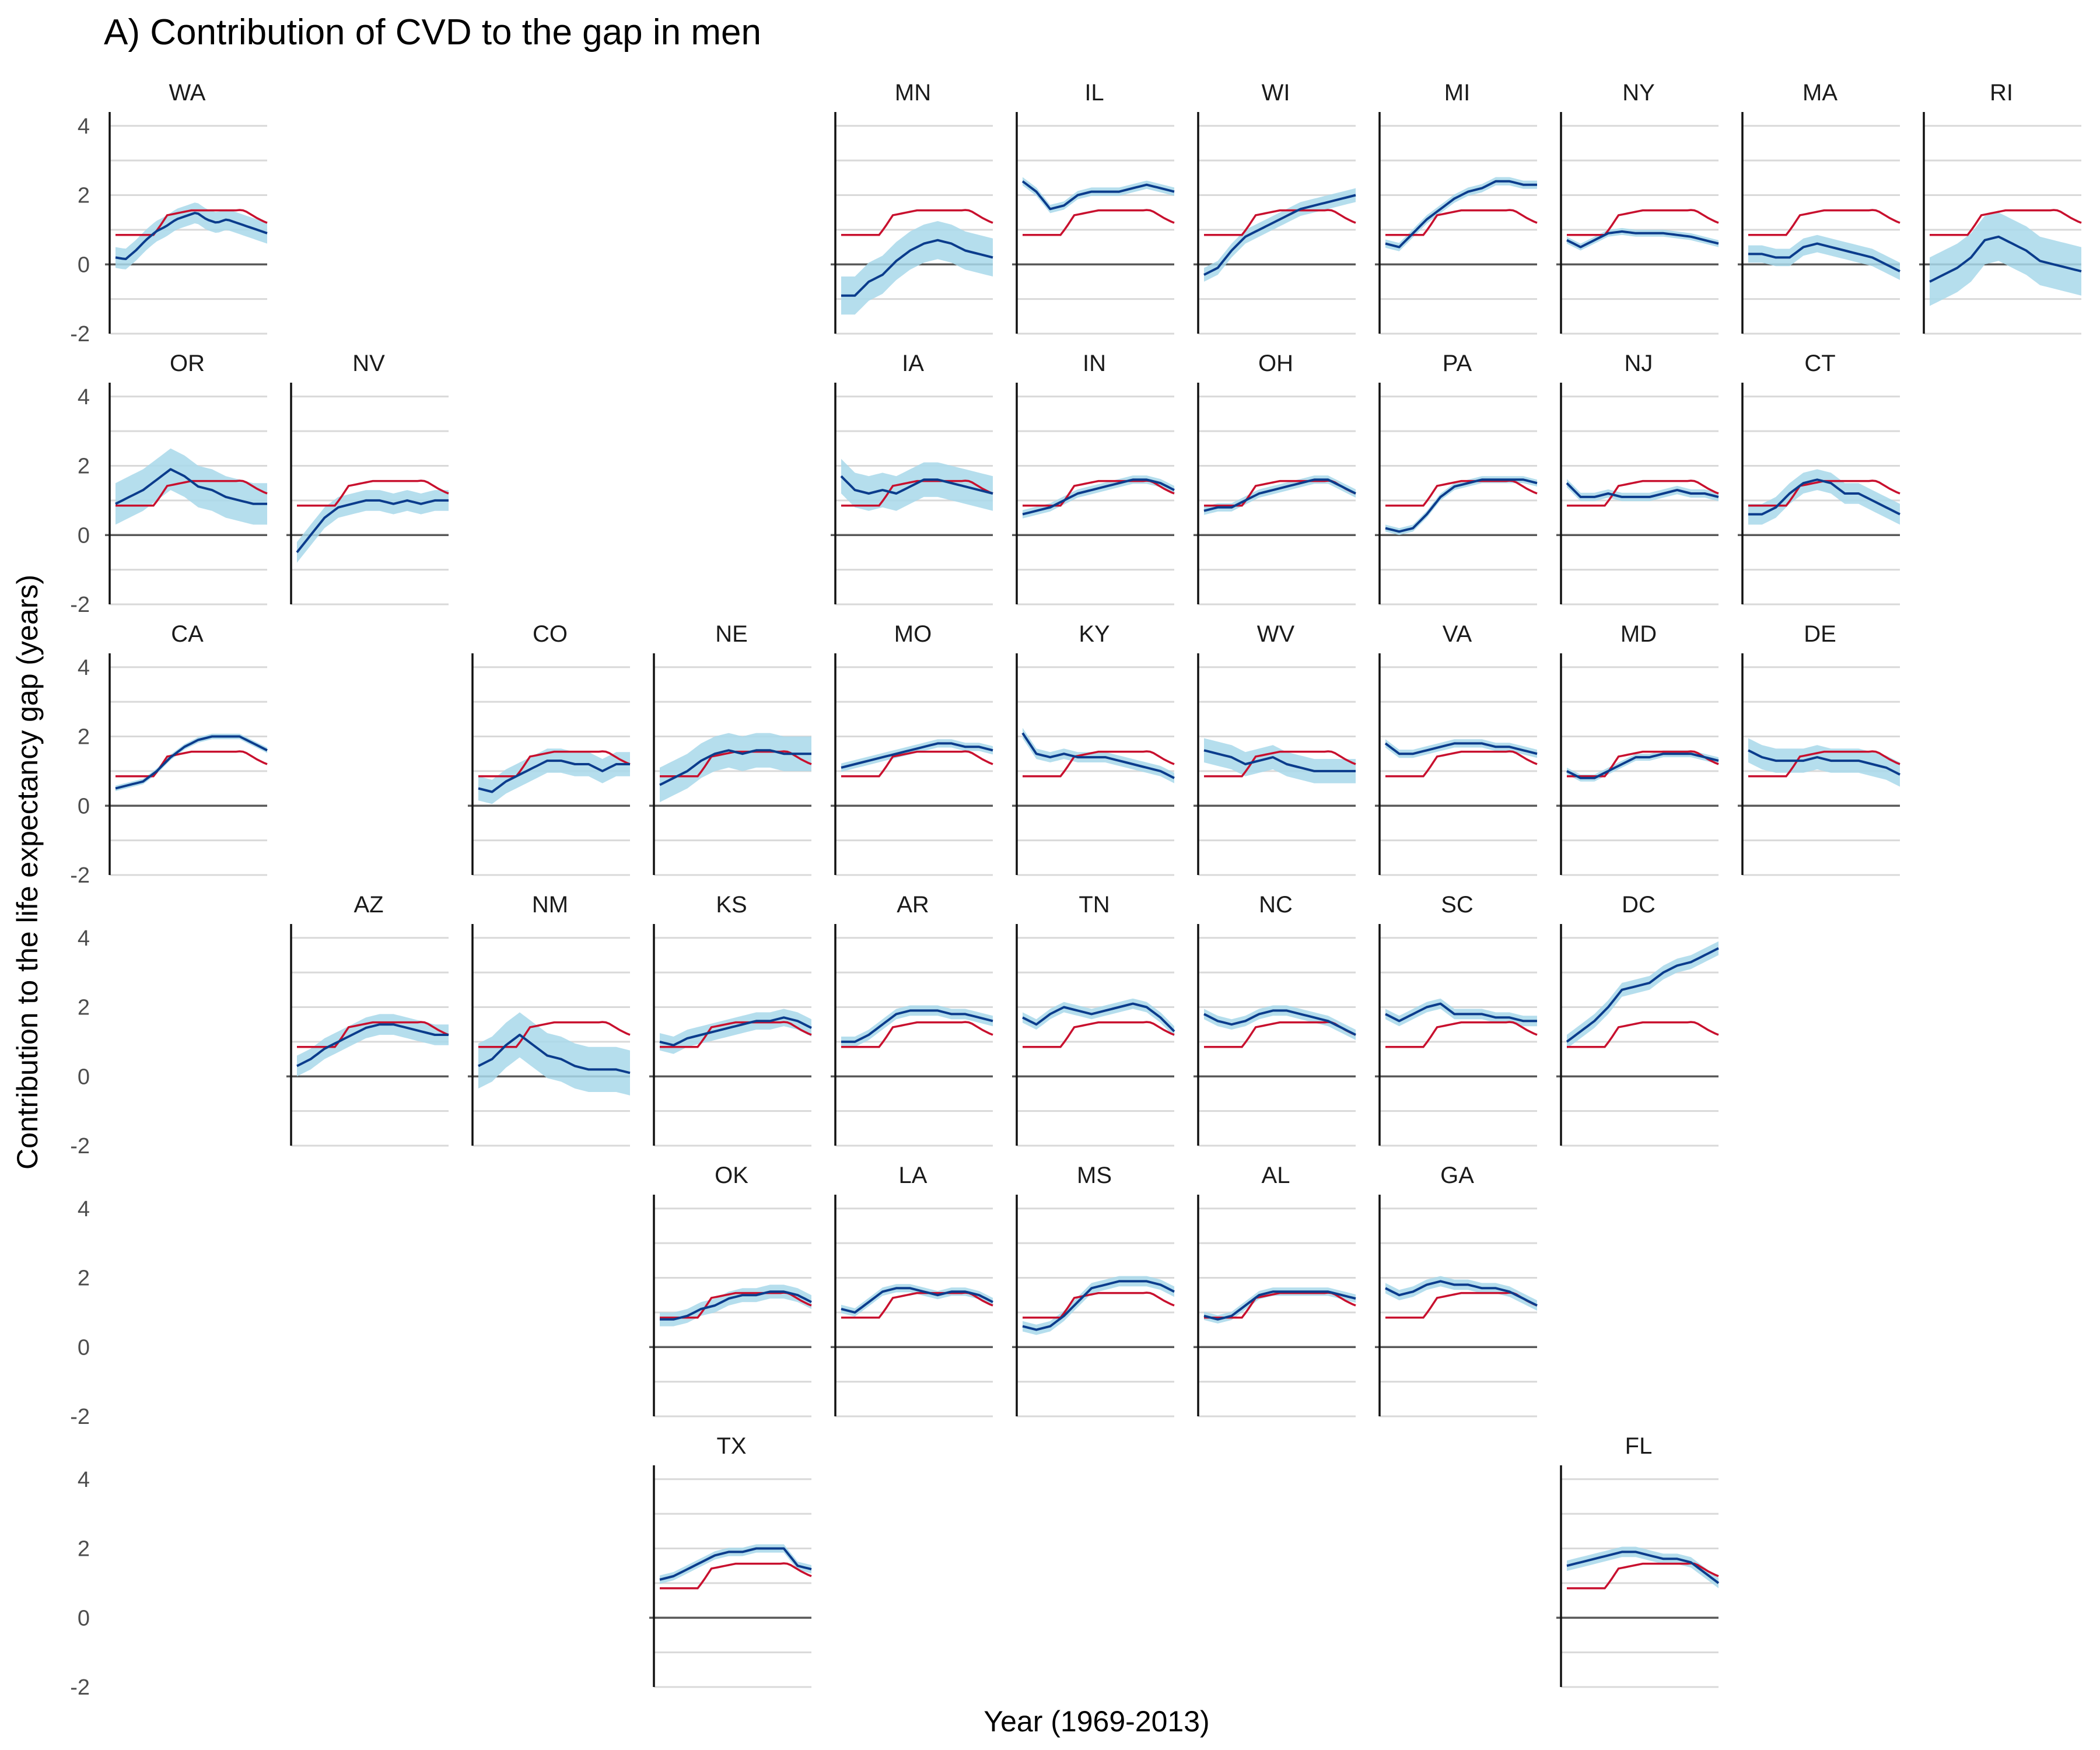 The image size is (2100, 1750). Describe the element at coordinates (1638, 93) in the screenshot. I see `panel-label: NY` at that location.